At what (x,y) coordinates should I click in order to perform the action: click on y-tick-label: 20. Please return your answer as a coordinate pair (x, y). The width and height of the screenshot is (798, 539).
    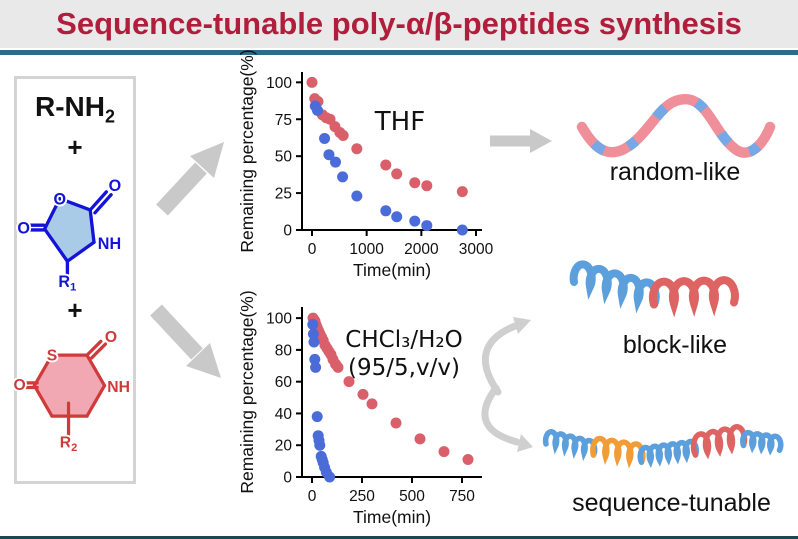
    Looking at the image, I should click on (284, 446).